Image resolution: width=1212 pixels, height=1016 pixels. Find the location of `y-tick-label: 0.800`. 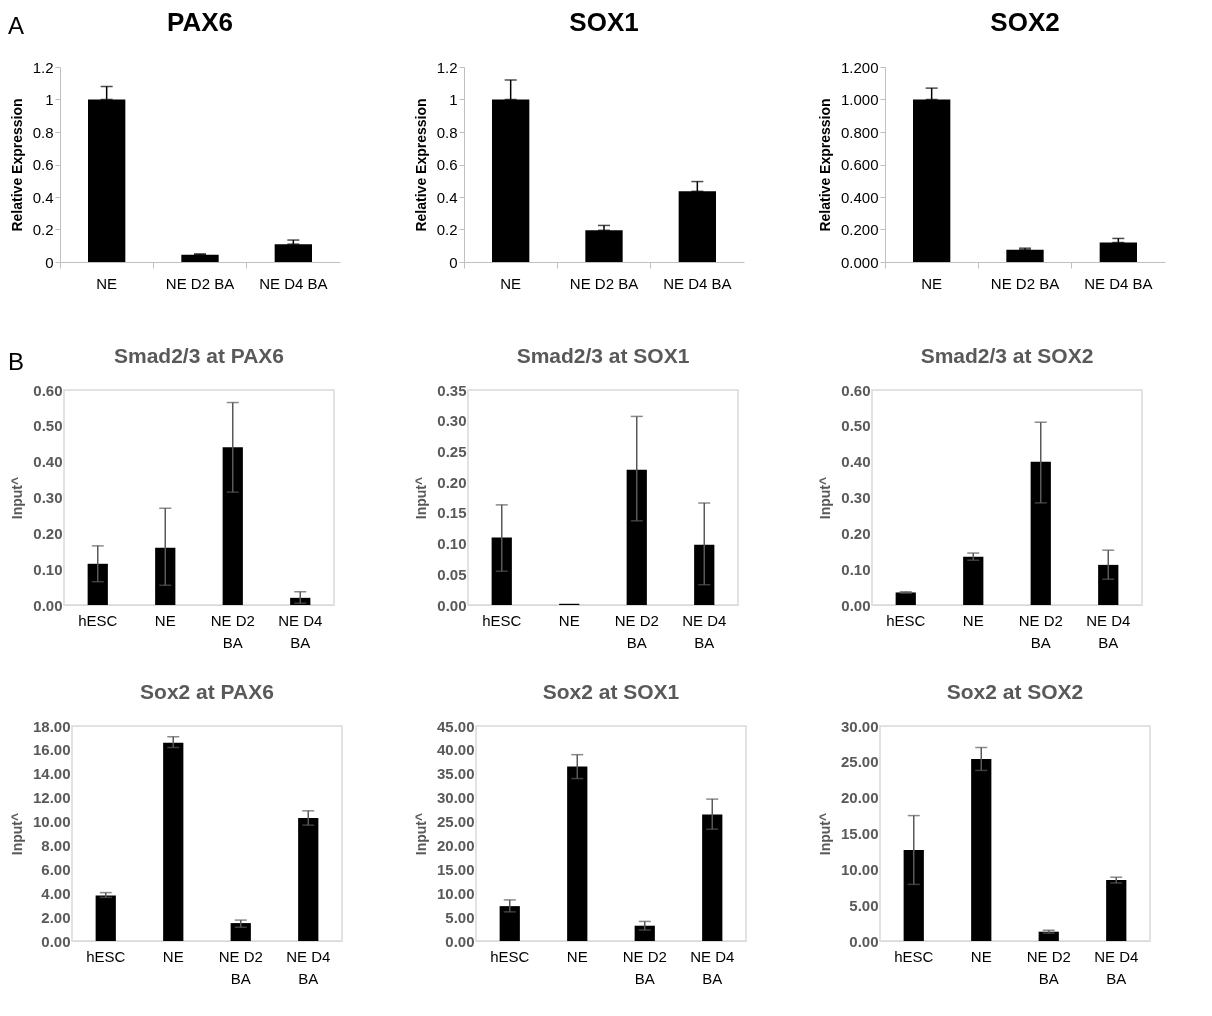

y-tick-label: 0.800 is located at coordinates (859, 132).